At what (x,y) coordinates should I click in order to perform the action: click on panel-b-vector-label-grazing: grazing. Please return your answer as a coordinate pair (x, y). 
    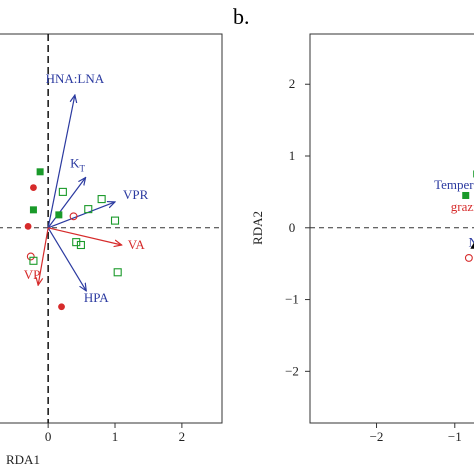
    Looking at the image, I should click on (462, 206).